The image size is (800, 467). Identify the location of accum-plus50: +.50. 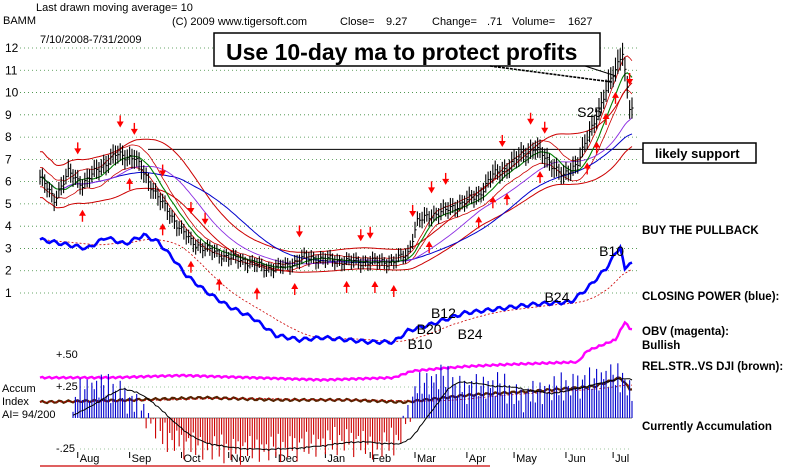
(67, 355).